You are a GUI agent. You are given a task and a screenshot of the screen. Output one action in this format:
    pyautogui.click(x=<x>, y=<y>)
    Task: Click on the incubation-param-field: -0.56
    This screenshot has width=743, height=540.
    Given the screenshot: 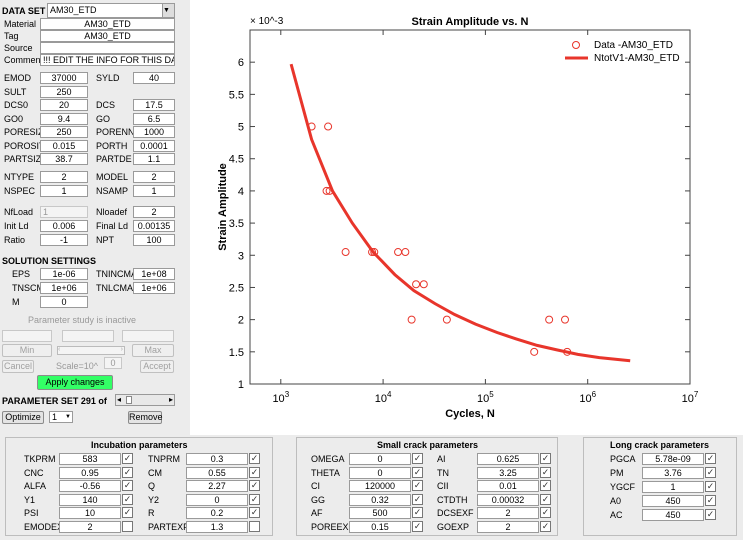 What is the action you would take?
    pyautogui.click(x=90, y=486)
    